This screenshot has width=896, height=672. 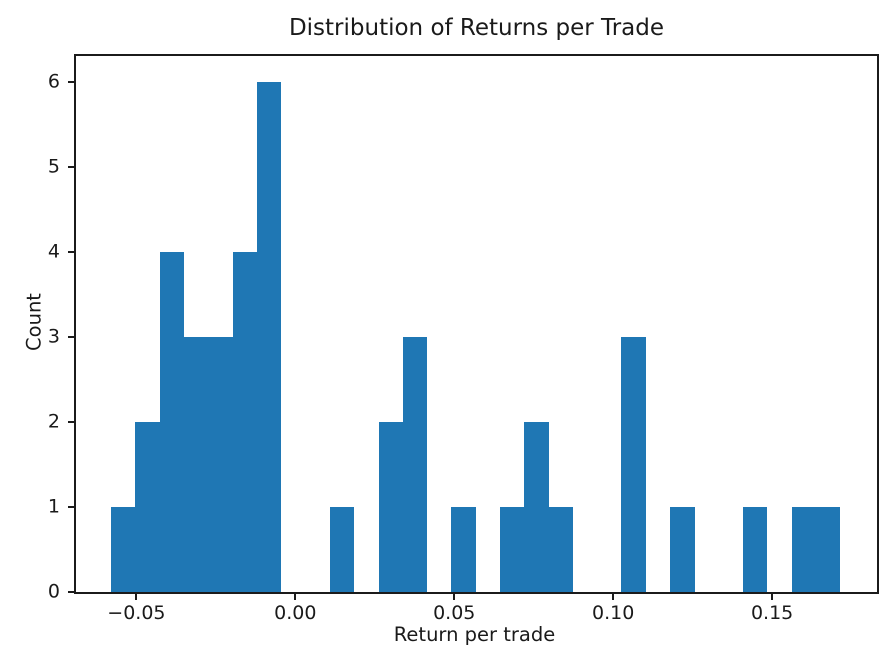 What do you see at coordinates (53, 251) in the screenshot?
I see `y-tick-label: 4` at bounding box center [53, 251].